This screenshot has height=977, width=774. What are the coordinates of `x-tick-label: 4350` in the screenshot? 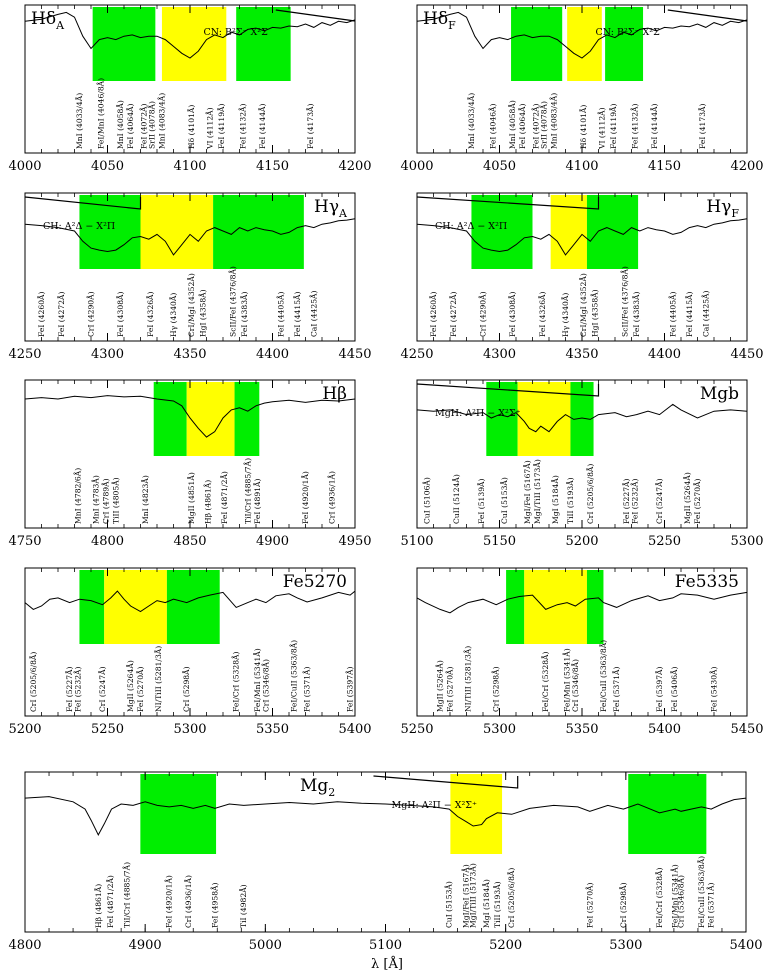 It's located at (581, 354).